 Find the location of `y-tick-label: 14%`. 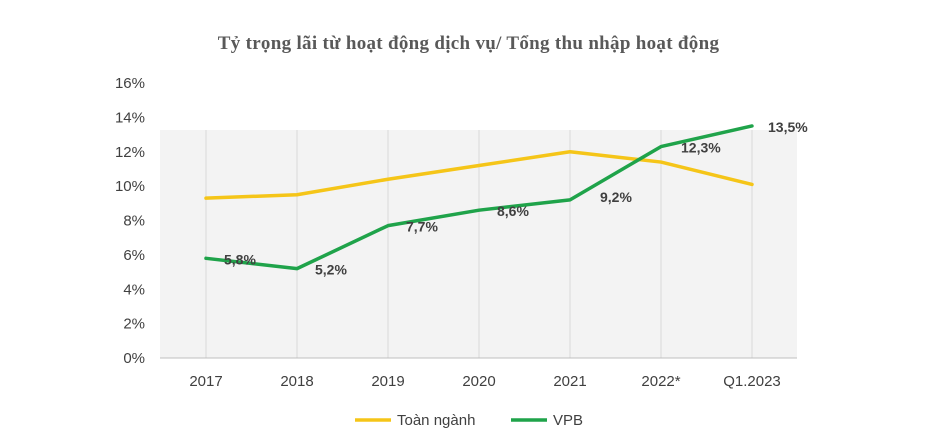

y-tick-label: 14% is located at coordinates (130, 117).